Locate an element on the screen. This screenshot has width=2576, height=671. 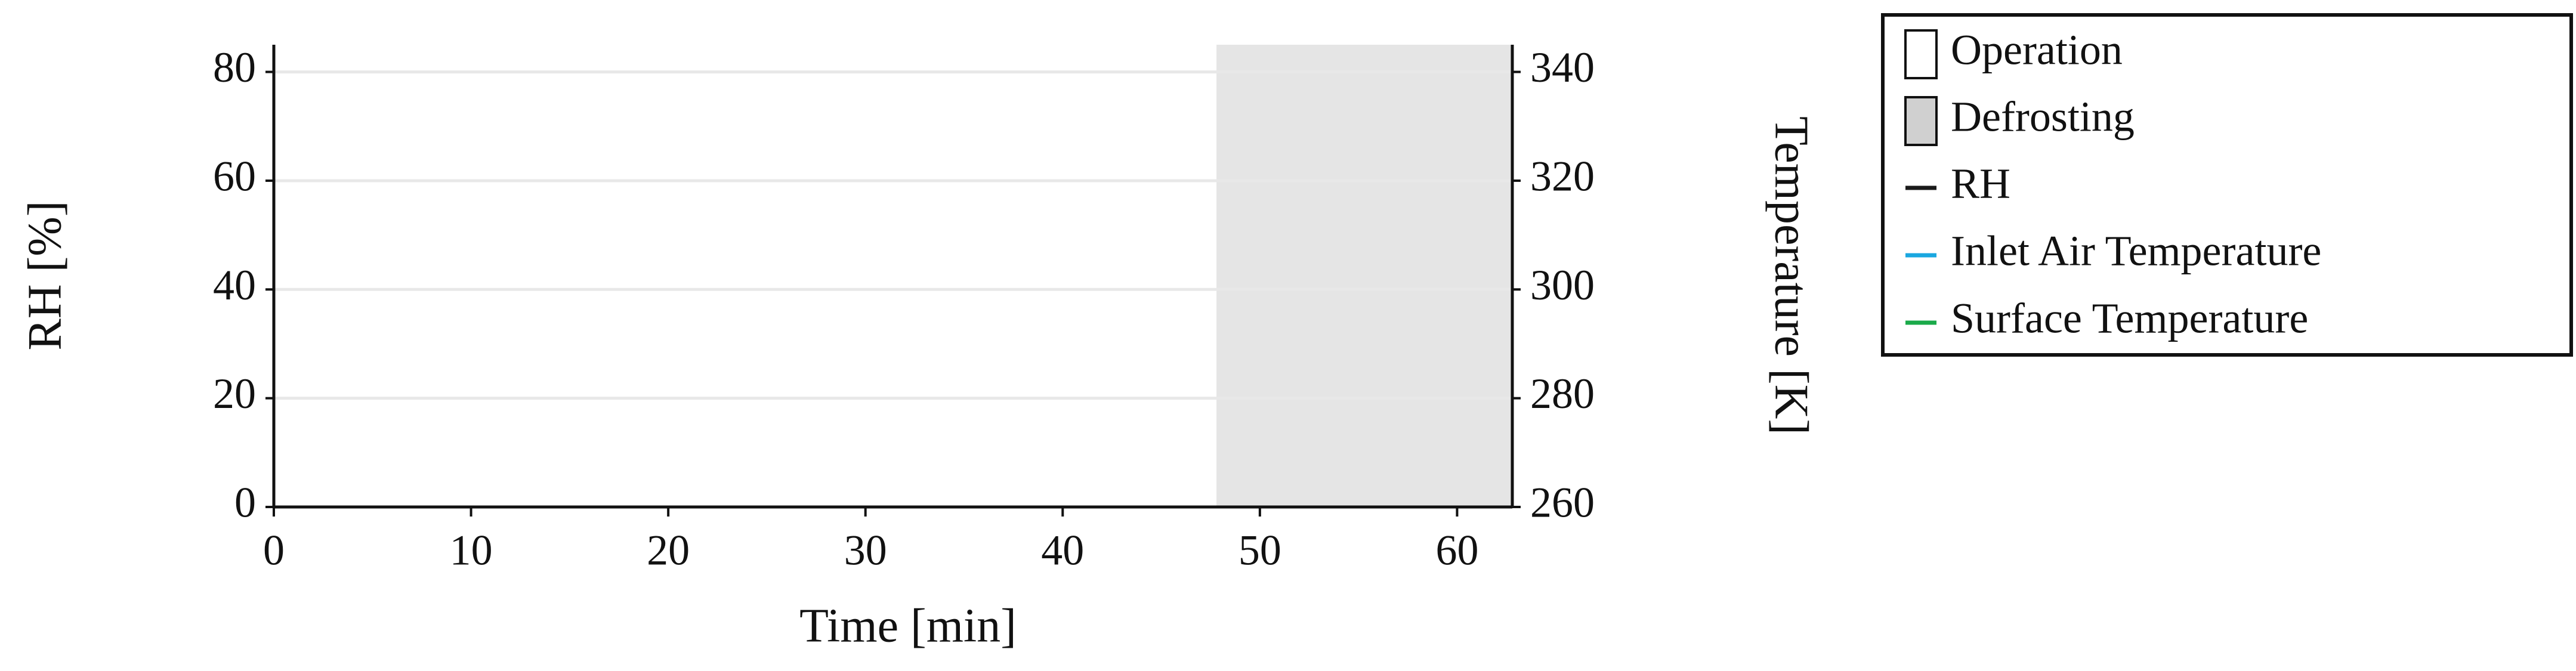
y2-axis-label: Temperature [K] is located at coordinates (1791, 275).